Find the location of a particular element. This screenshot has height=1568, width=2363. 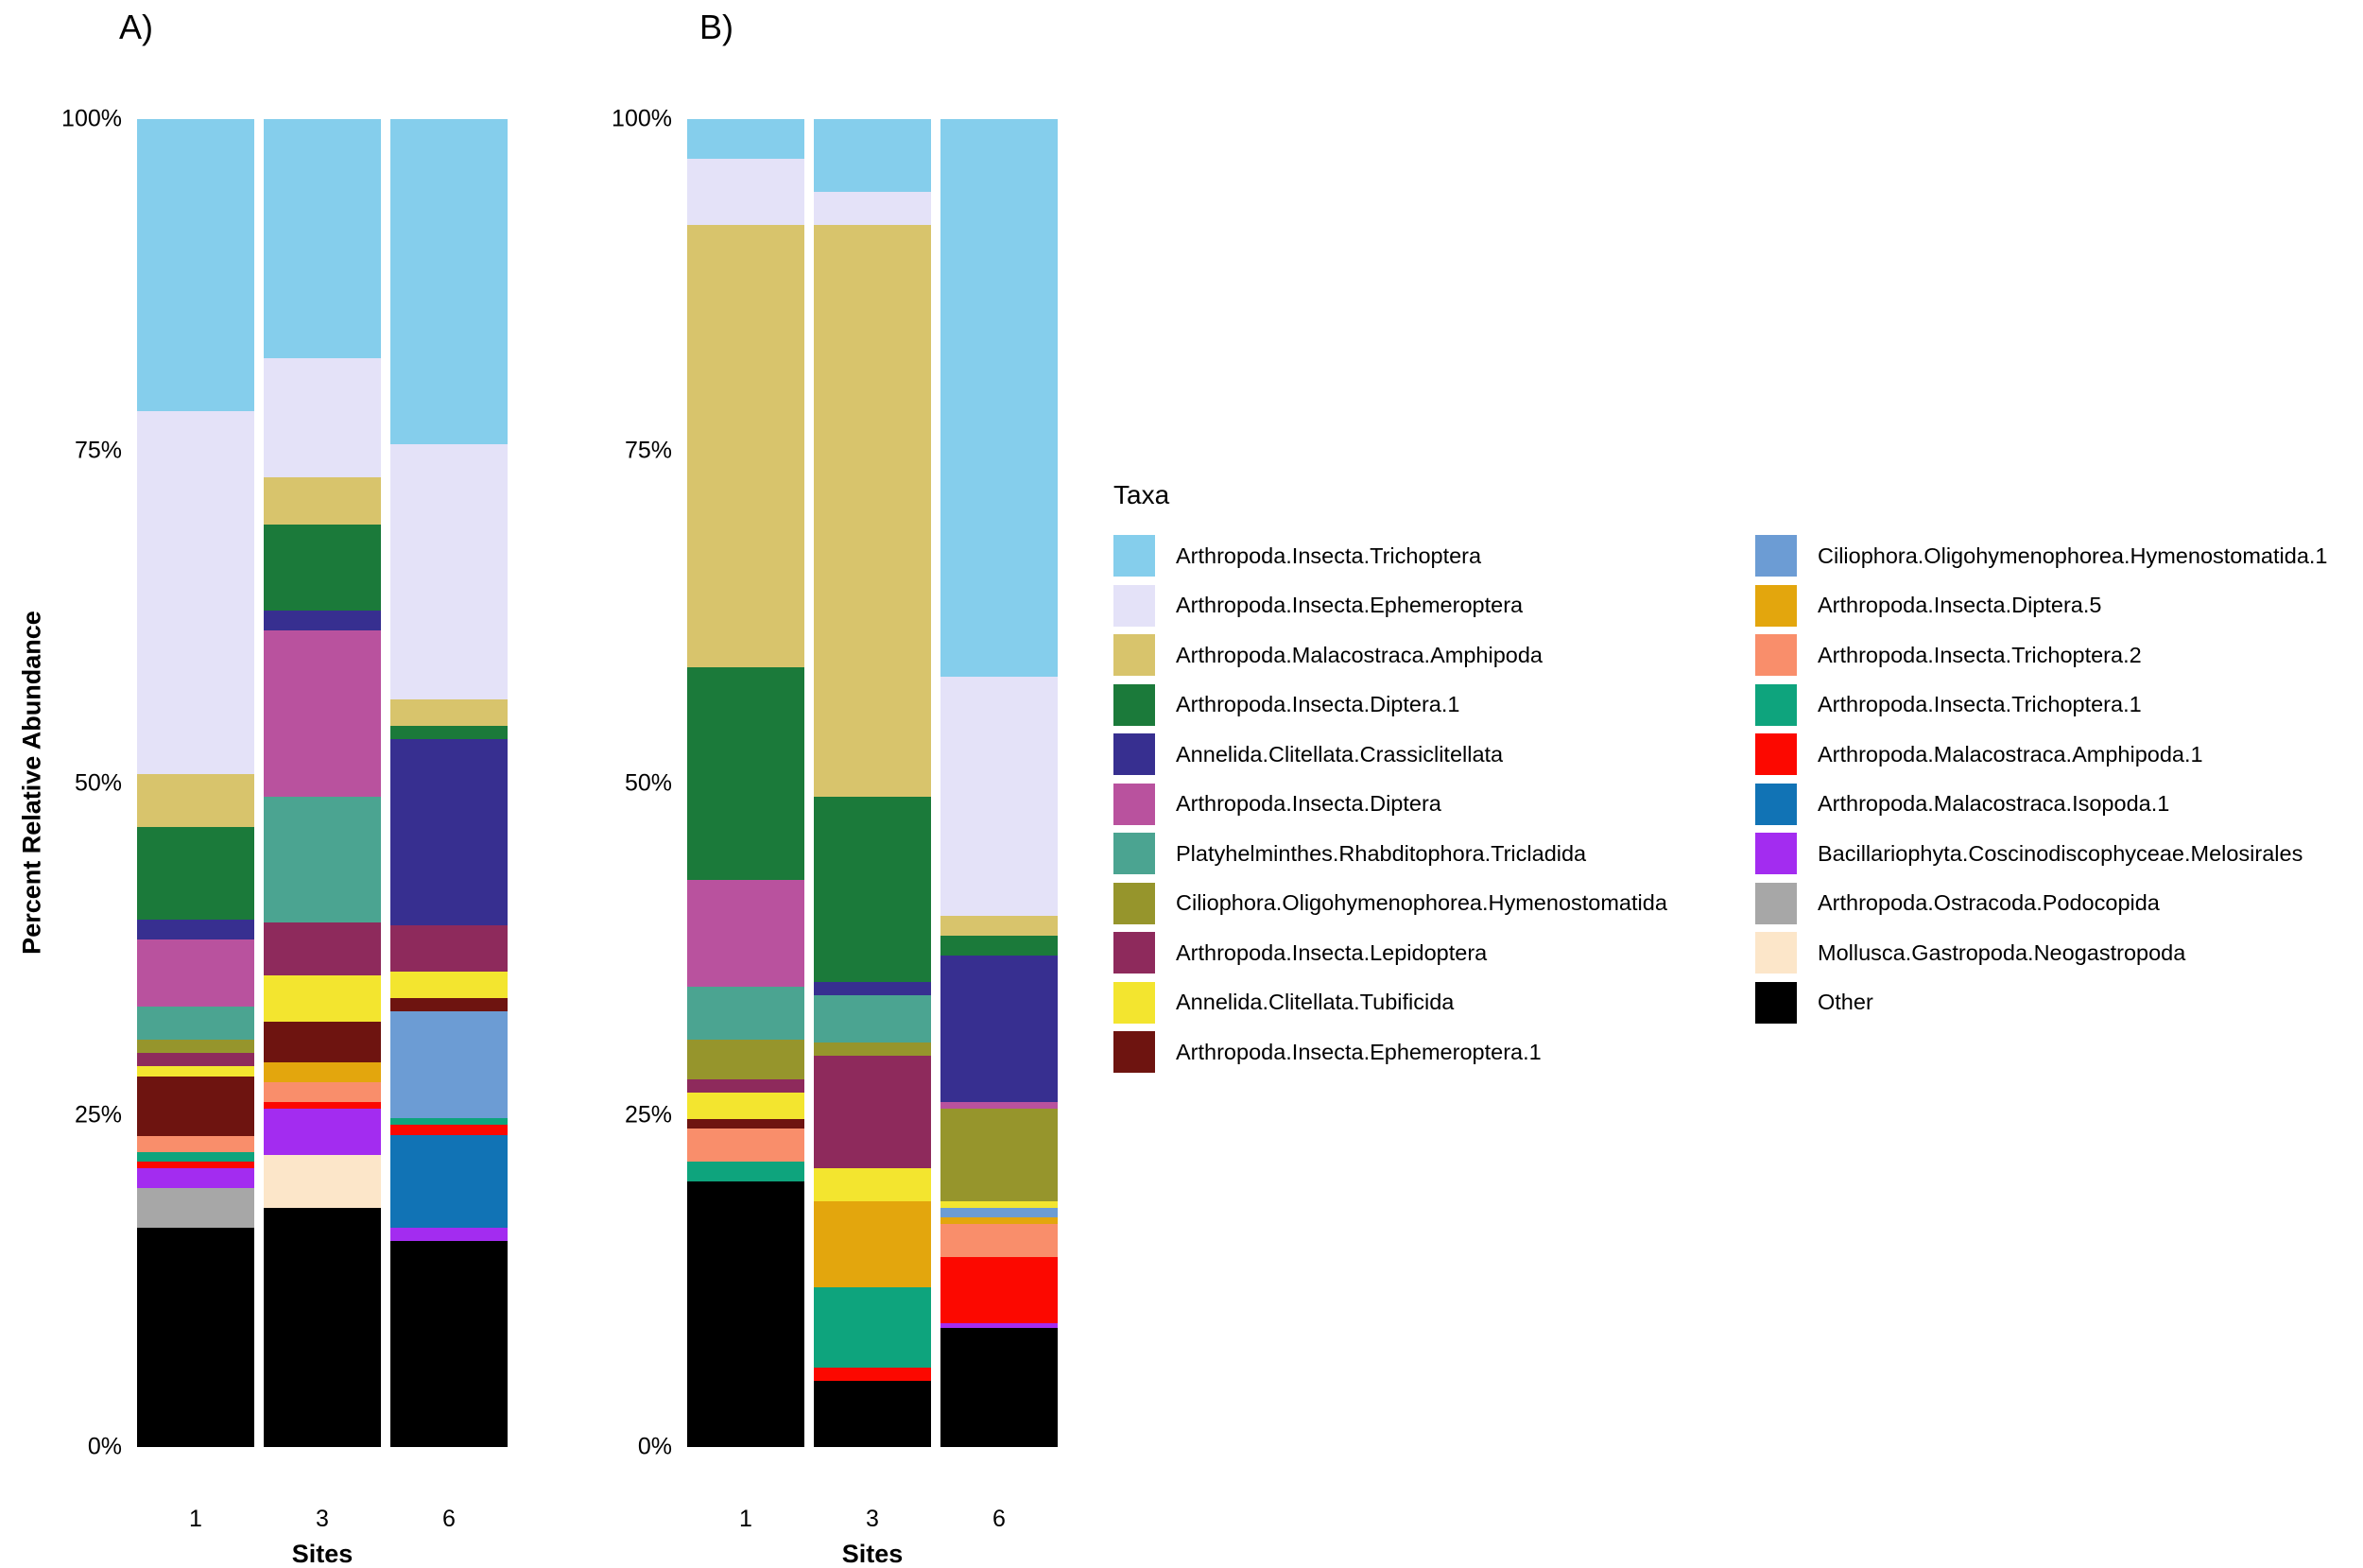

legend-label: Arthropoda.Insecta.Trichoptera is located at coordinates (1329, 555).